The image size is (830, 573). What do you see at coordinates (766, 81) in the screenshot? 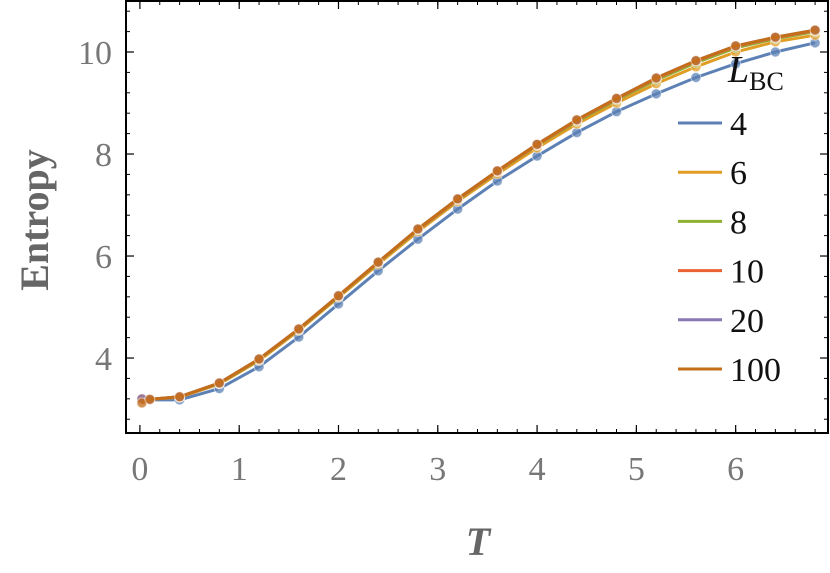
I see `legend-title-sub: BC` at bounding box center [766, 81].